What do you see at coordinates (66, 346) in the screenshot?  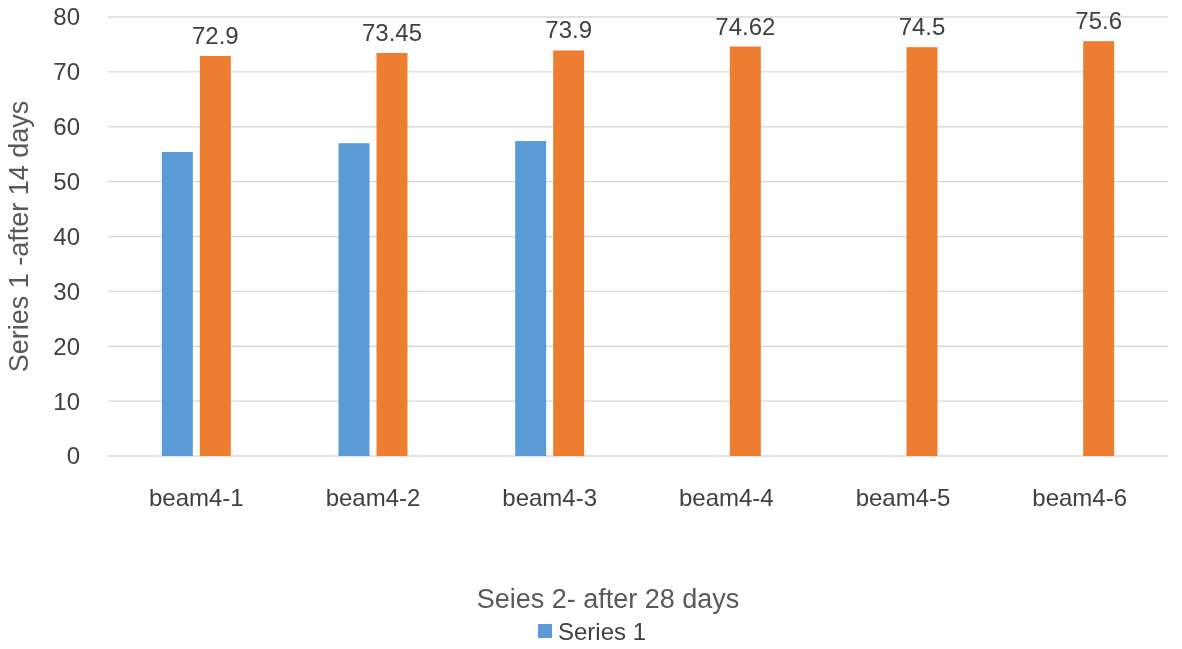 I see `y-tick-label: 20` at bounding box center [66, 346].